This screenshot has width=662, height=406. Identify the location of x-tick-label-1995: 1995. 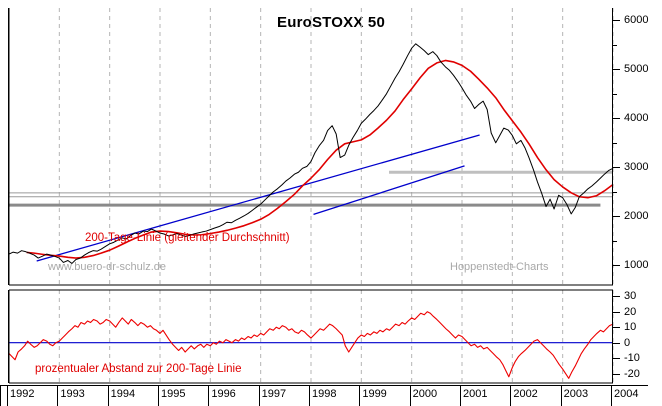
(173, 394).